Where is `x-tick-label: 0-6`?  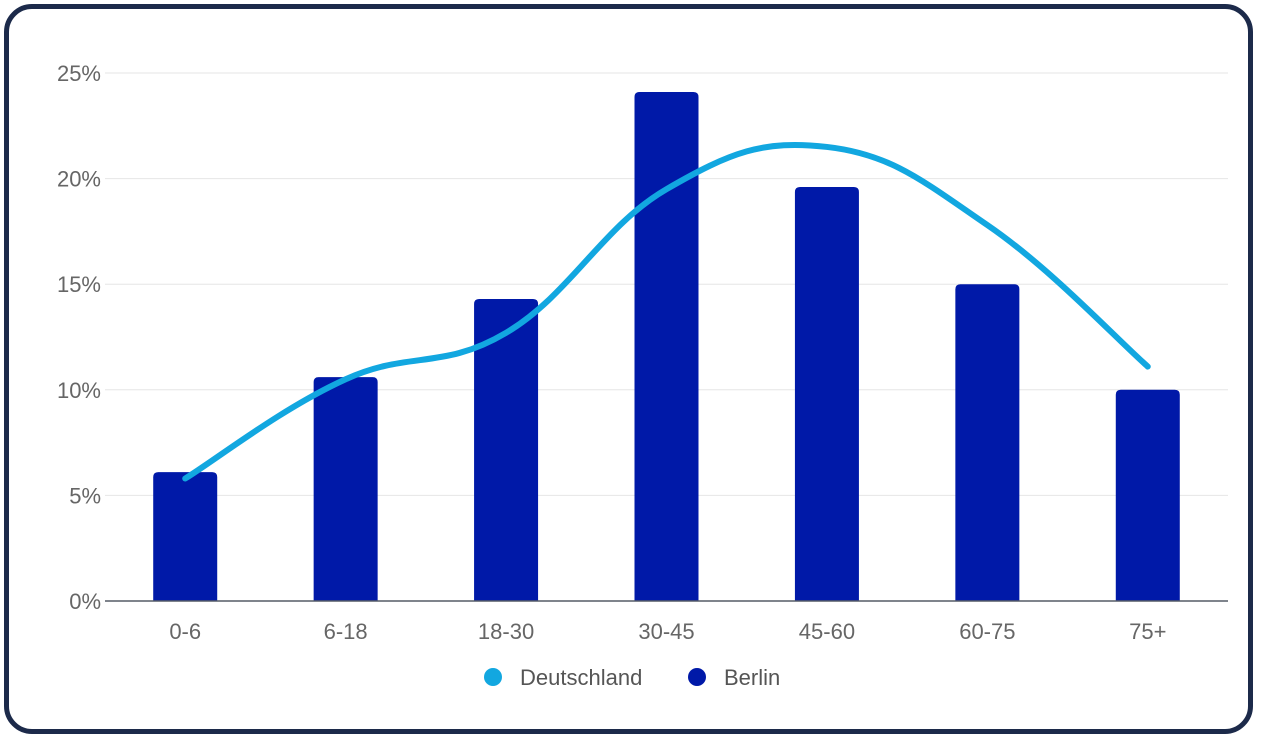
x-tick-label: 0-6 is located at coordinates (185, 631).